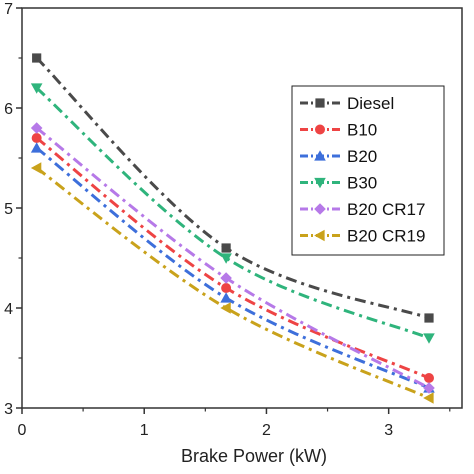 Image resolution: width=474 pixels, height=474 pixels. Describe the element at coordinates (8, 109) in the screenshot. I see `y-tick-label: 6` at that location.